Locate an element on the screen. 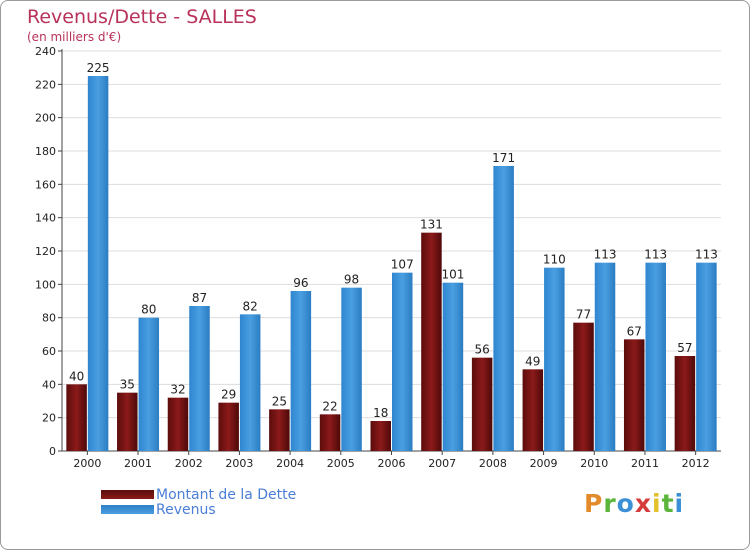 The image size is (750, 550). y-tick-label: 80 is located at coordinates (49, 318).